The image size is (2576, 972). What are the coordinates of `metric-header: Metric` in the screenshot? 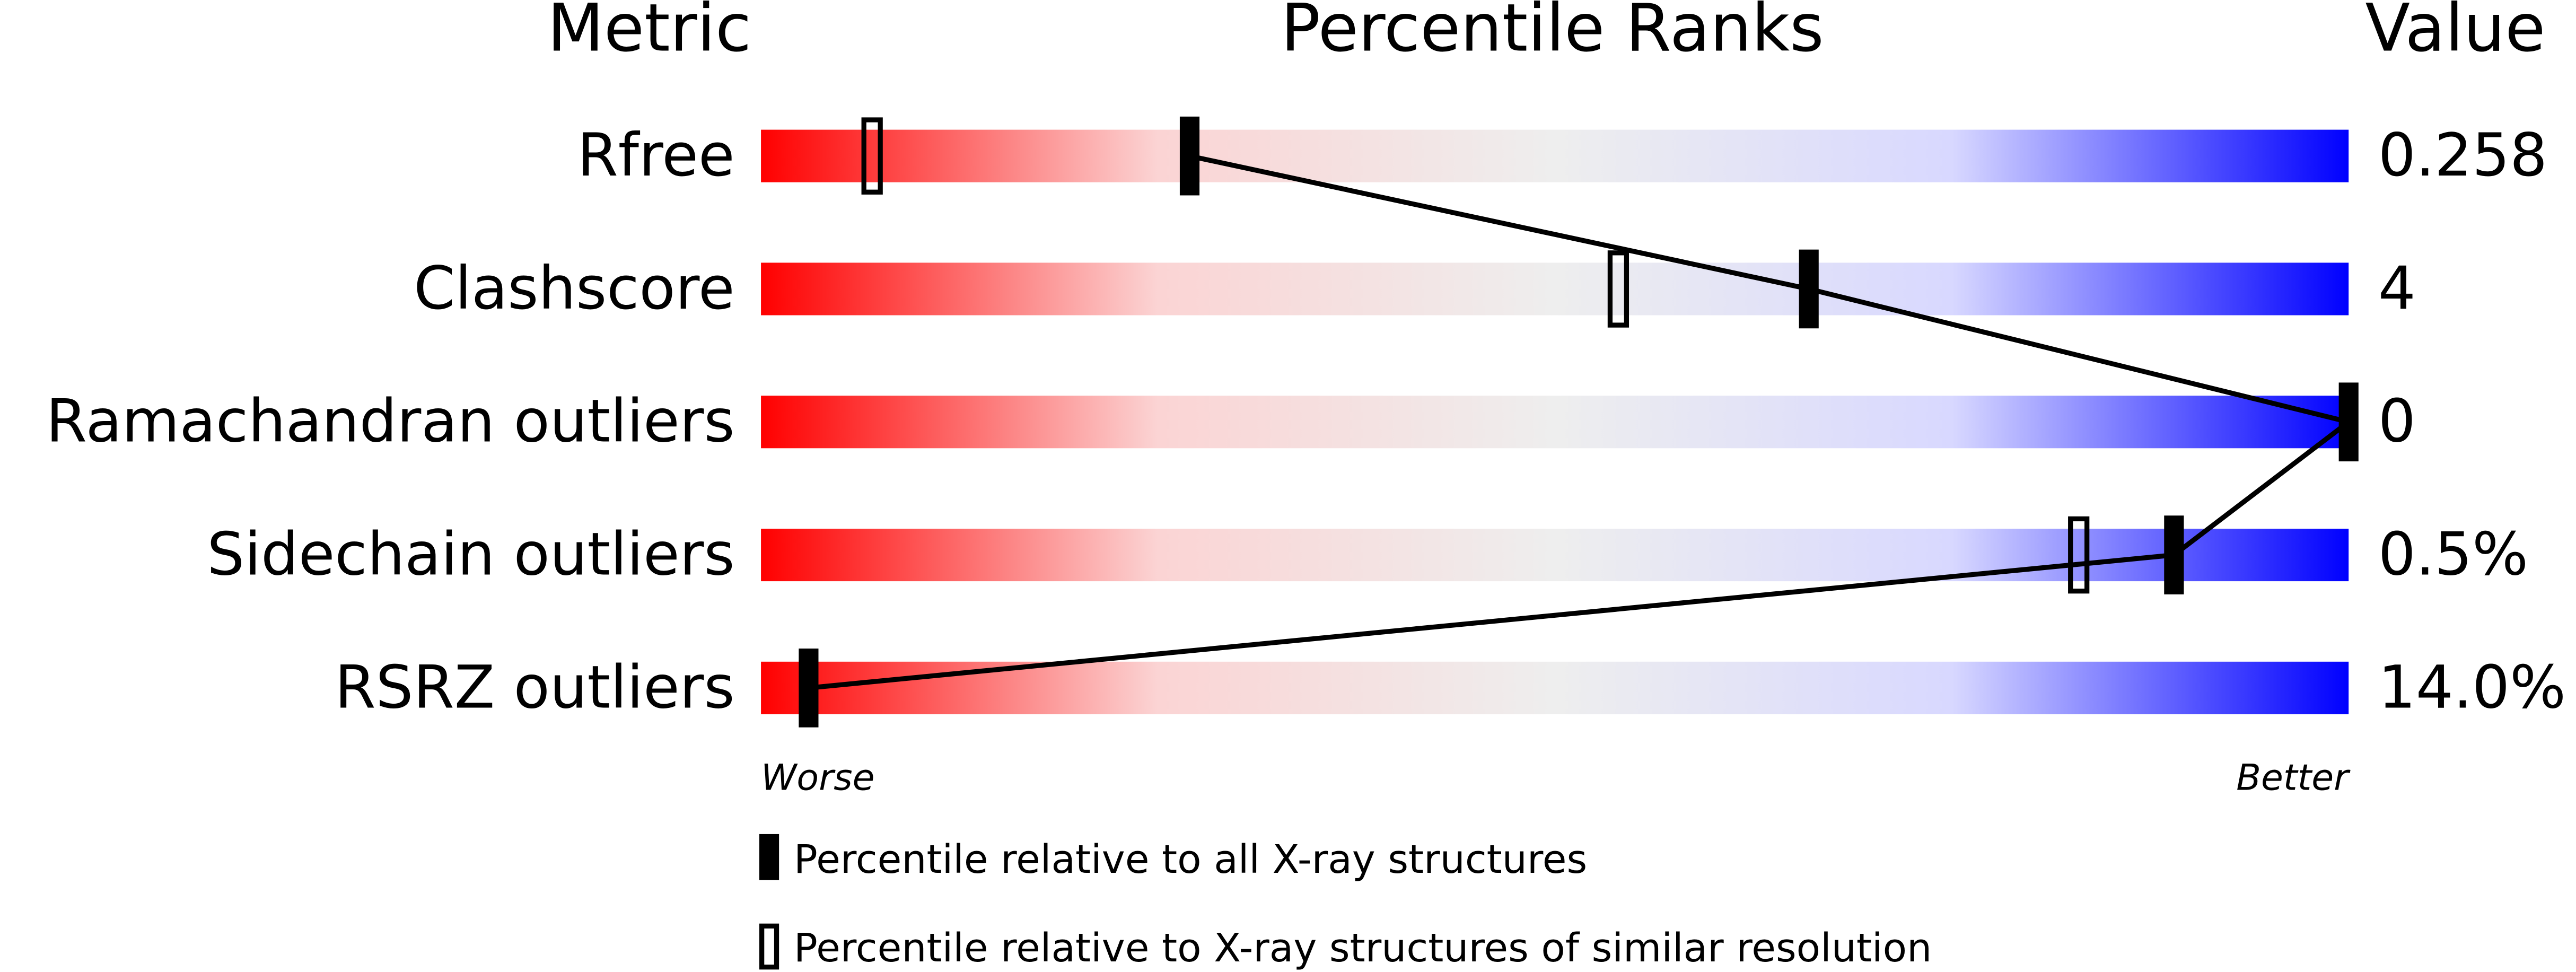 It's located at (649, 33).